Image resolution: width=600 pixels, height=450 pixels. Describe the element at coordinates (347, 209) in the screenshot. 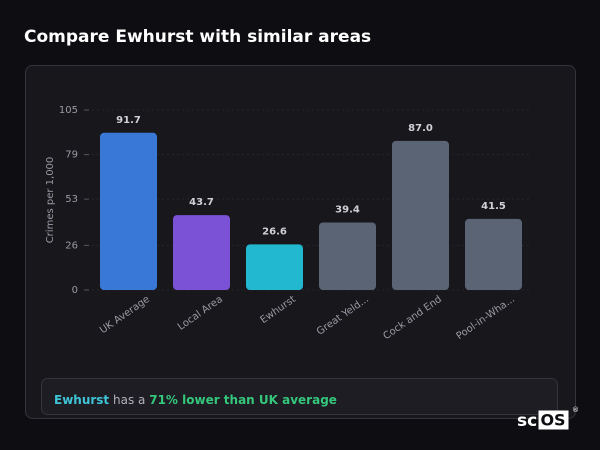

I see `value-label: 39.4` at that location.